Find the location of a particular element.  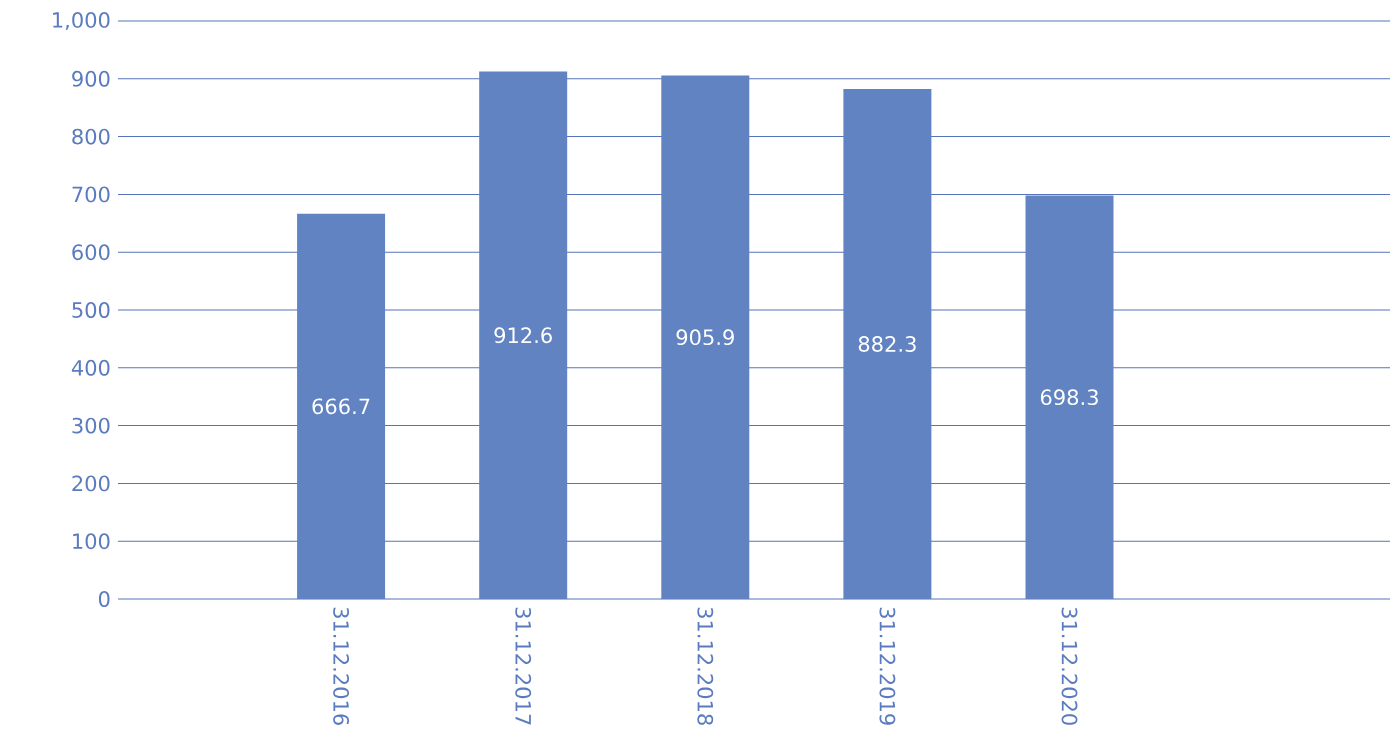

y-tick-label: 300 is located at coordinates (91, 425).